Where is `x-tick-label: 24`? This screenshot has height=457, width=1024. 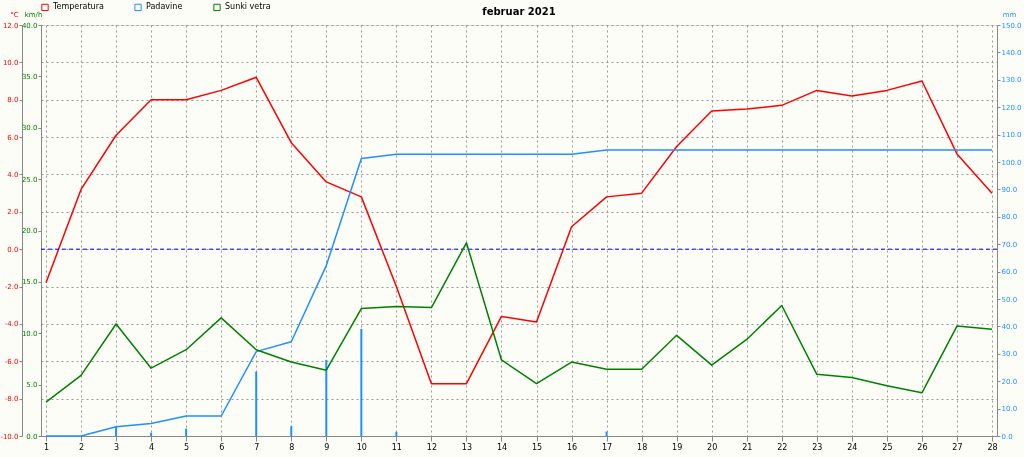
x-tick-label: 24 is located at coordinates (852, 447).